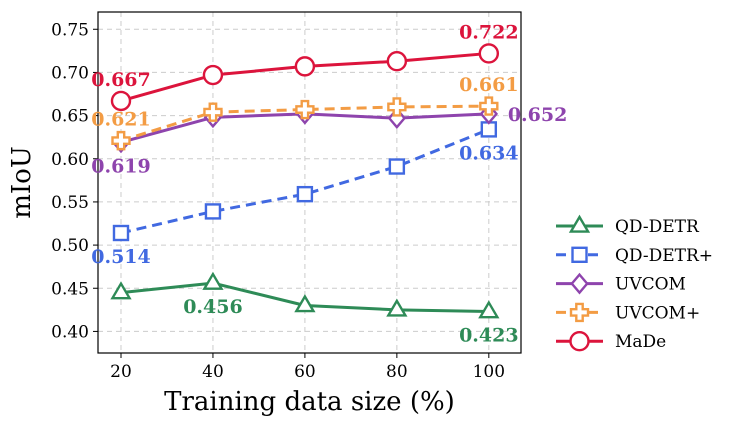 This screenshot has width=748, height=427. I want to click on series-line-qd-detr-plus, so click(305, 181).